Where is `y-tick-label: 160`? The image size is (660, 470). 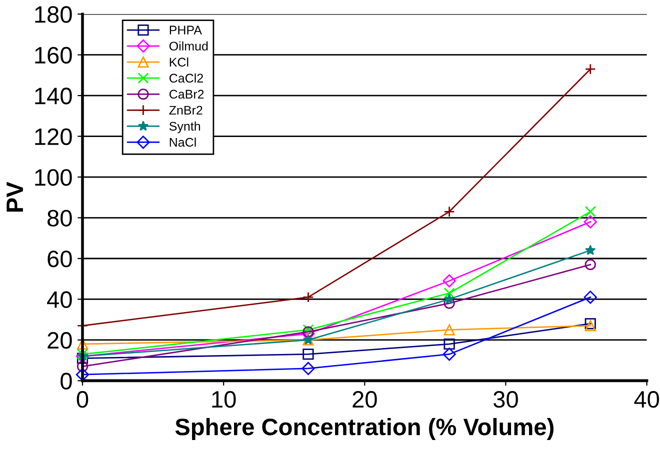
y-tick-label: 160 is located at coordinates (53, 55).